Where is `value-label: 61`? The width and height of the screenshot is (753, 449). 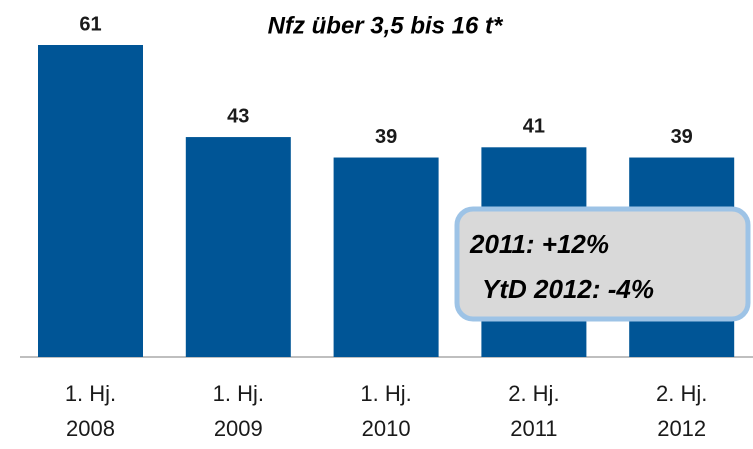 value-label: 61 is located at coordinates (90, 24).